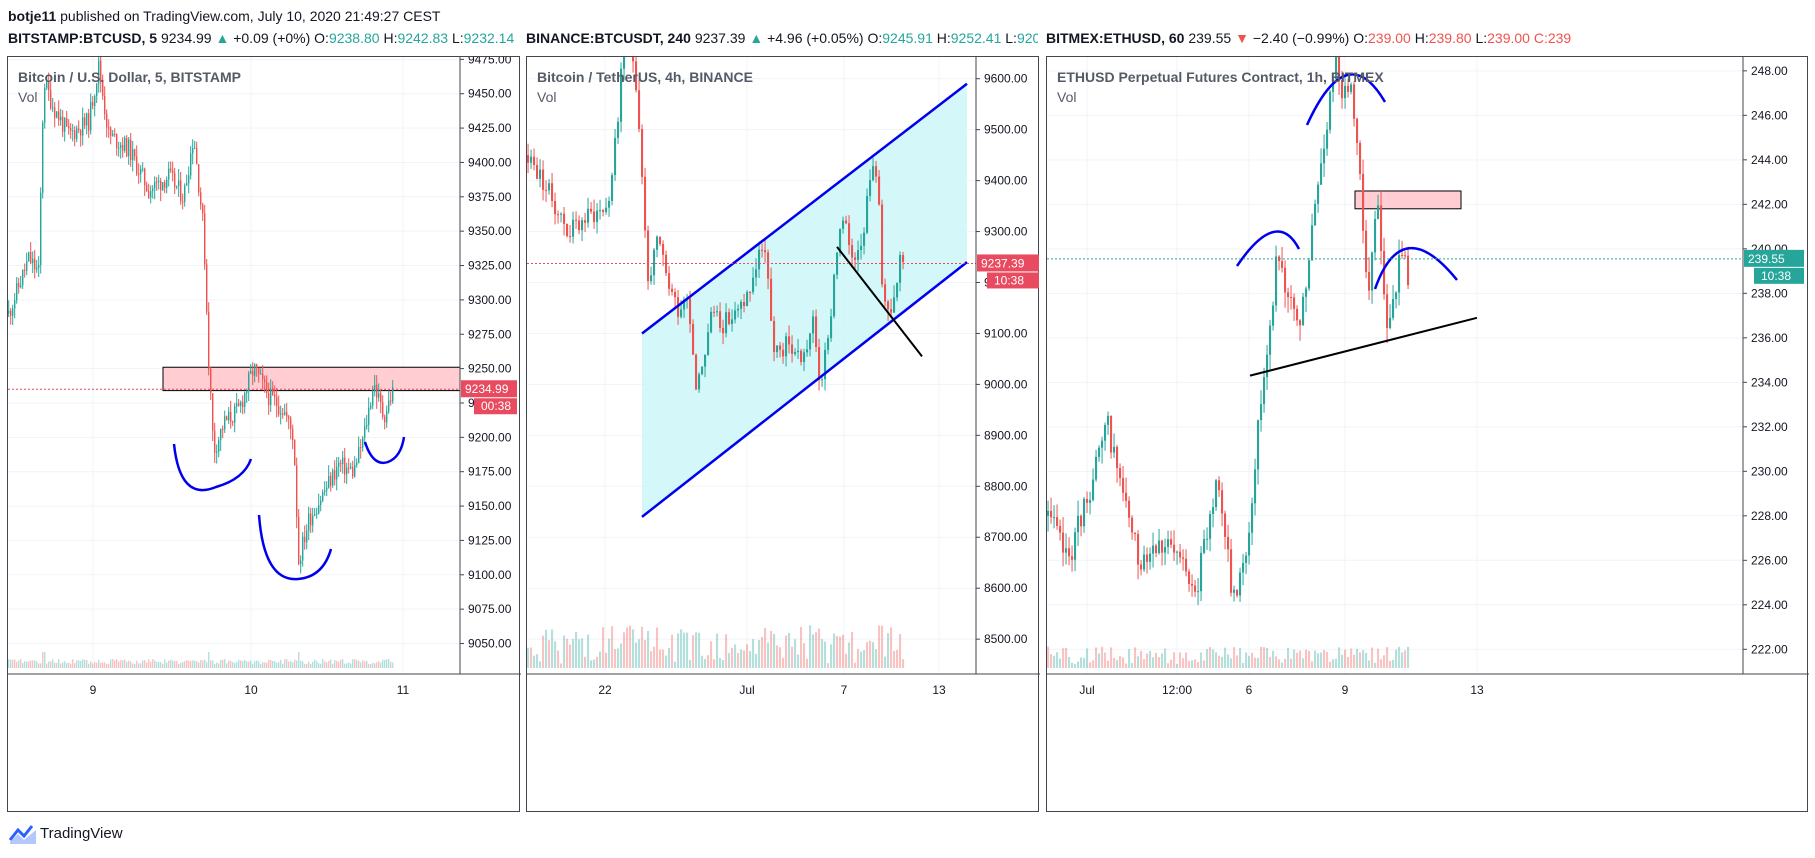 Image resolution: width=1815 pixels, height=858 pixels. Describe the element at coordinates (81, 833) in the screenshot. I see `tradingview-brand: TradingView` at that location.